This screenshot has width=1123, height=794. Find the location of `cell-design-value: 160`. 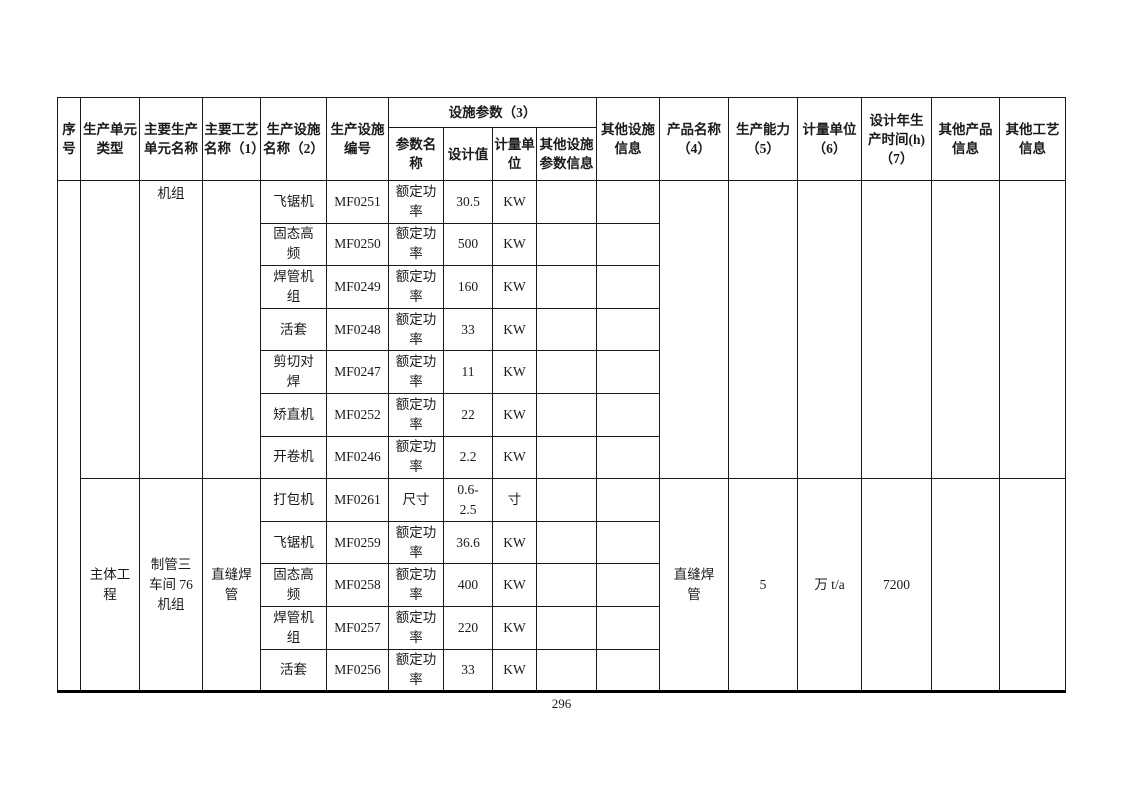

cell-design-value: 160 is located at coordinates (468, 287).